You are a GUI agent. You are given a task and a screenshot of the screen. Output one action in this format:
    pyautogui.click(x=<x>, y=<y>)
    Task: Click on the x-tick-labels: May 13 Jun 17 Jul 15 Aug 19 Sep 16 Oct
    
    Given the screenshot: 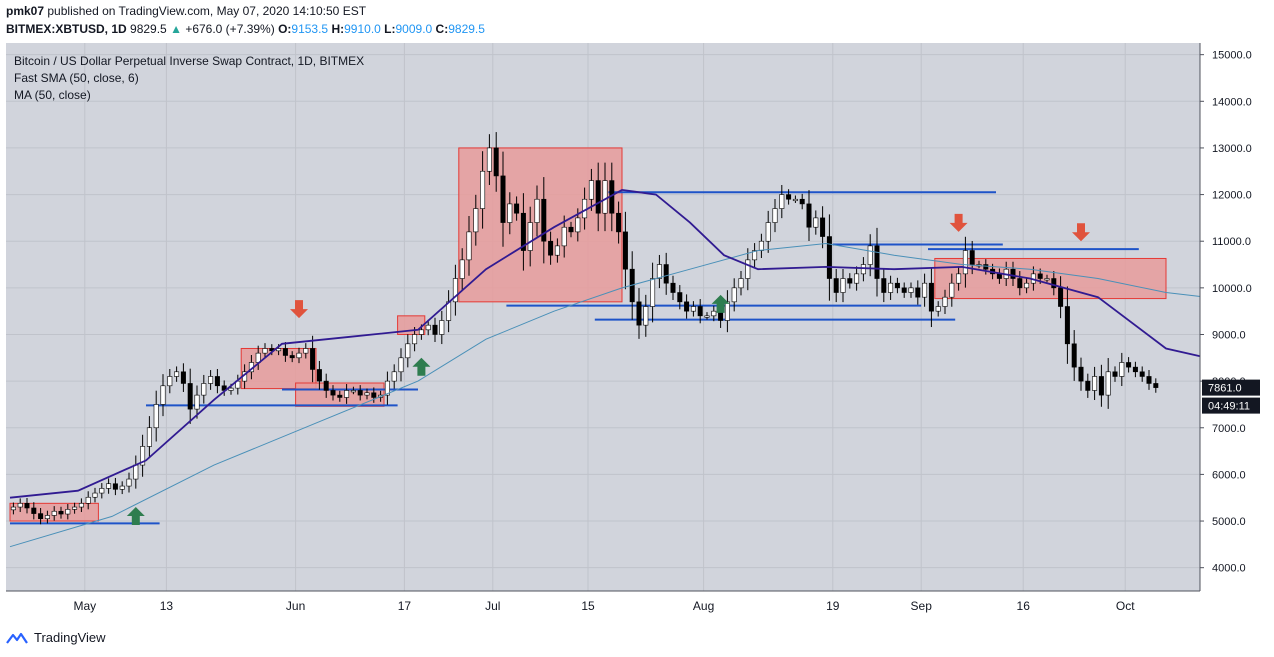 What is the action you would take?
    pyautogui.click(x=604, y=606)
    